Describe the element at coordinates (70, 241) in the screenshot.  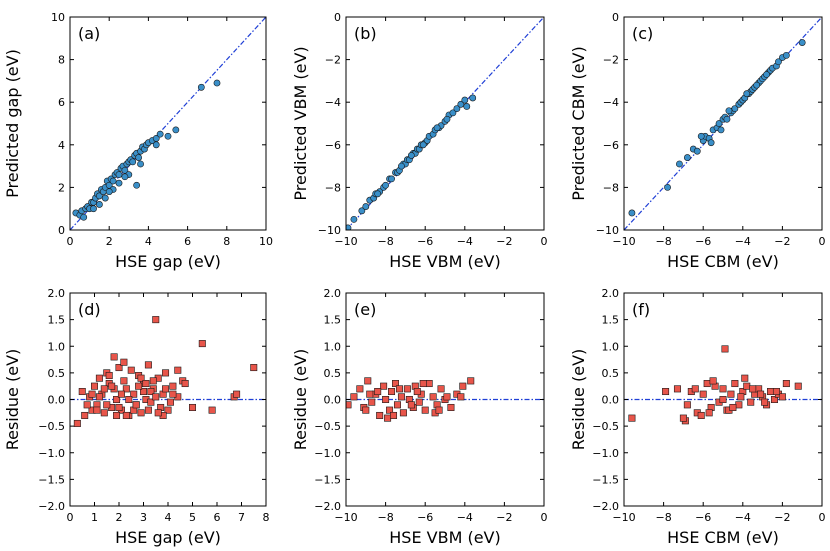
I see `x-tick-label: 0` at that location.